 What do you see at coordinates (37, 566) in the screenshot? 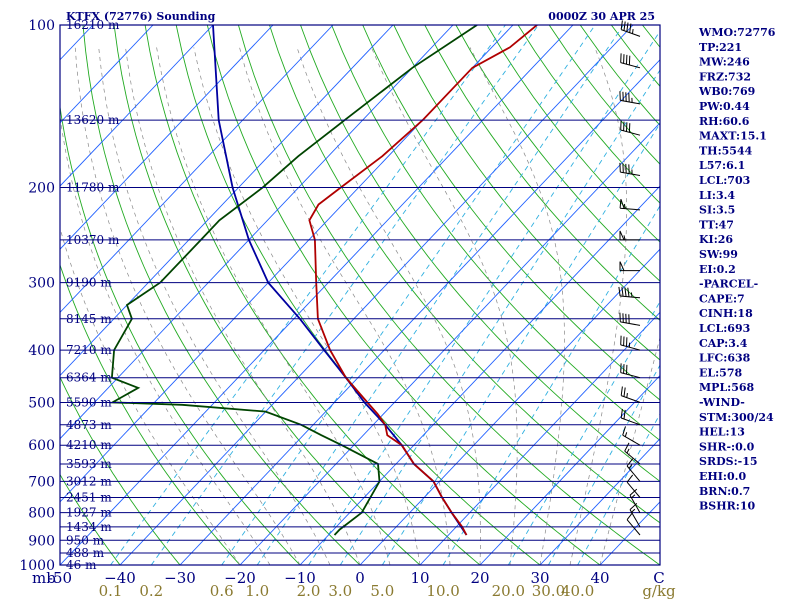
I see `pressure-tick-label: 1000` at bounding box center [37, 566].